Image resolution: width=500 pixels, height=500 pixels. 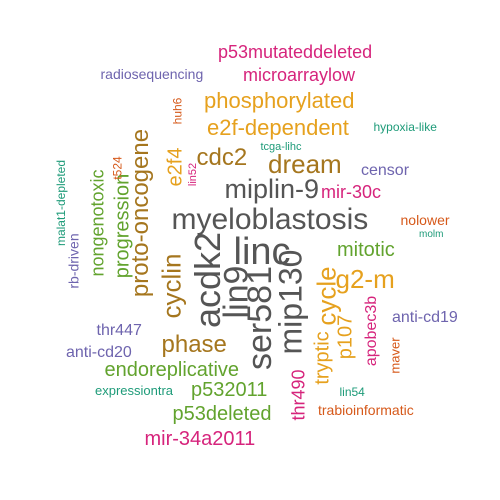 I want to click on word-cyclin: cyclin, so click(x=171, y=286).